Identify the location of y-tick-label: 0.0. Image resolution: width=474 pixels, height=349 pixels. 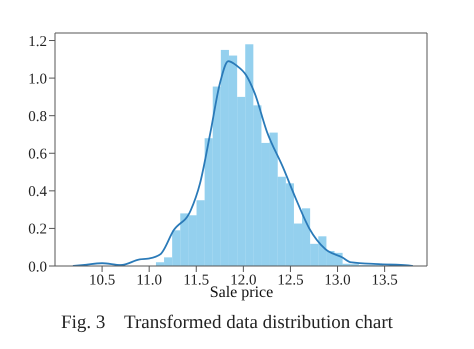
(37, 267).